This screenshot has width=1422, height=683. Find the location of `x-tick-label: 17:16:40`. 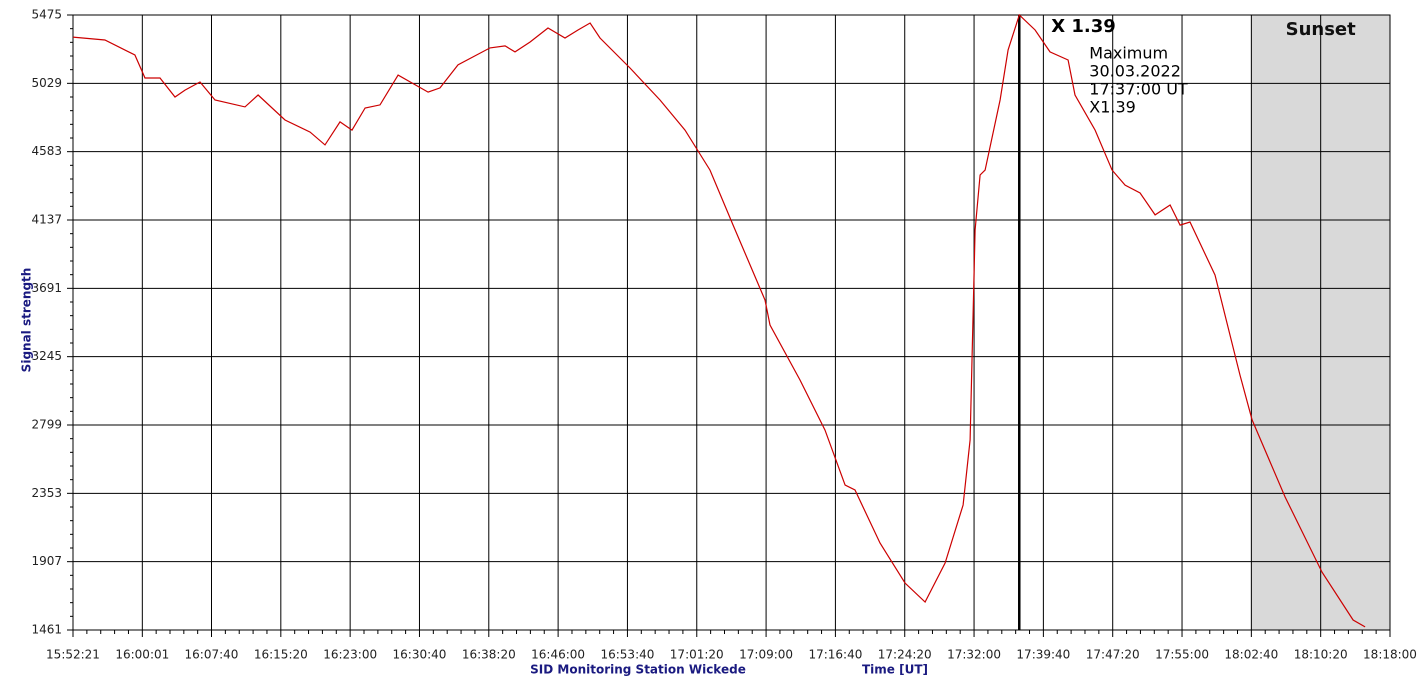

x-tick-label: 17:16:40 is located at coordinates (835, 655).